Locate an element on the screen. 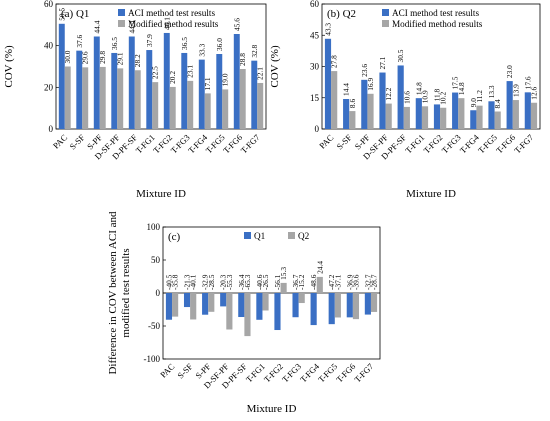 This screenshot has height=421, width=550. data-label: -32.7 is located at coordinates (367, 282).